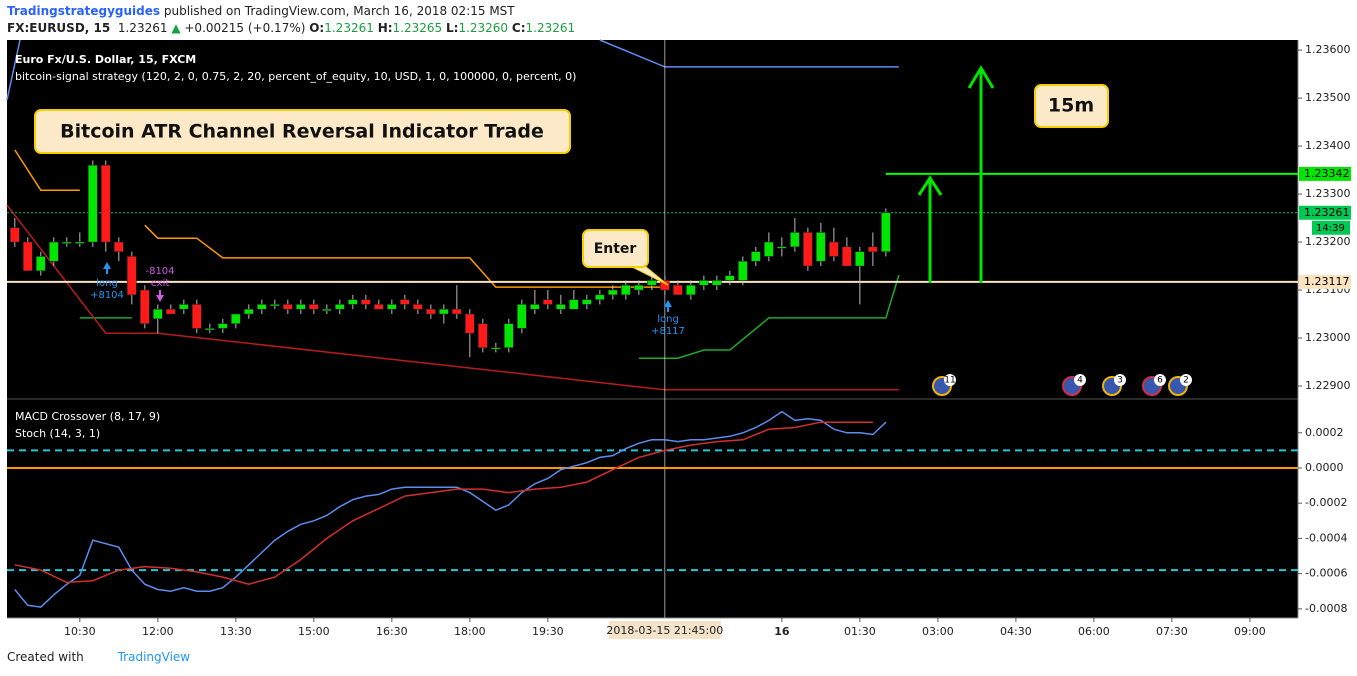 The image size is (1357, 676). Describe the element at coordinates (107, 295) in the screenshot. I see `signal-label: +8104` at that location.